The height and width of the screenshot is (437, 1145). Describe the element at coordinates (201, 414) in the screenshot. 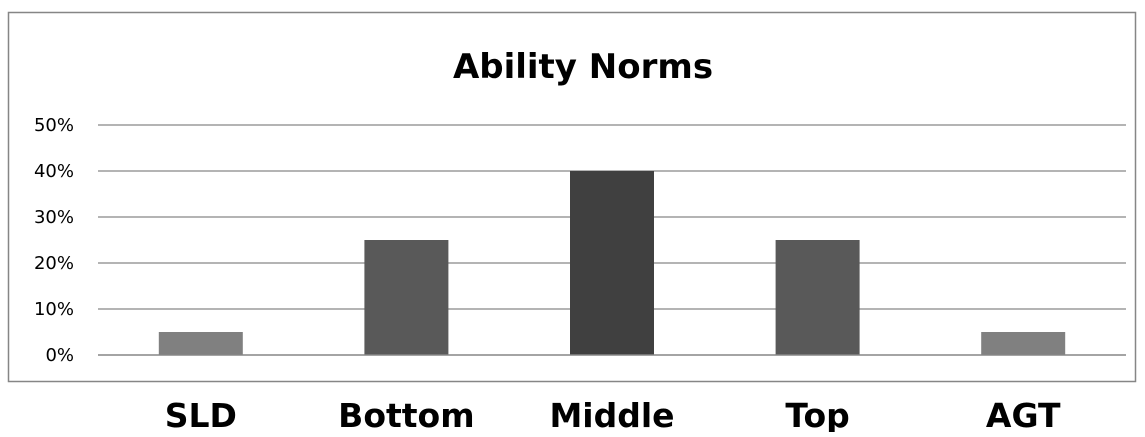

I see `x-tick-label-sld: SLD` at that location.